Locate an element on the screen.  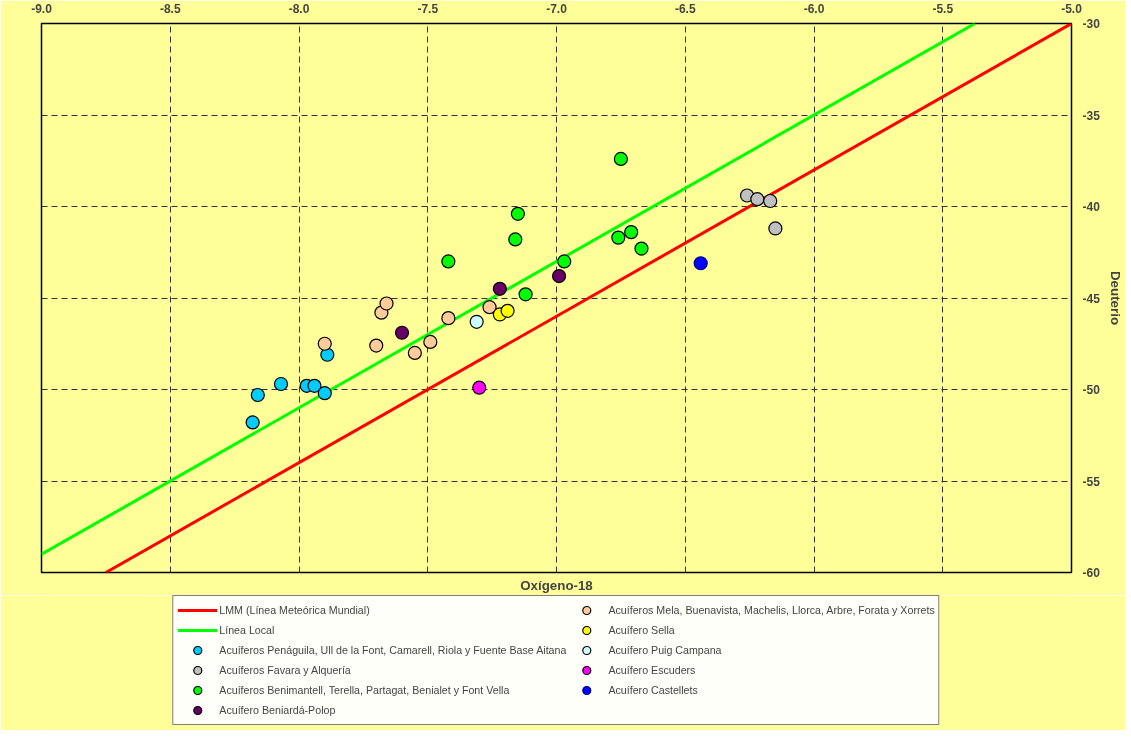
y-tick-label: -55 is located at coordinates (1091, 481).